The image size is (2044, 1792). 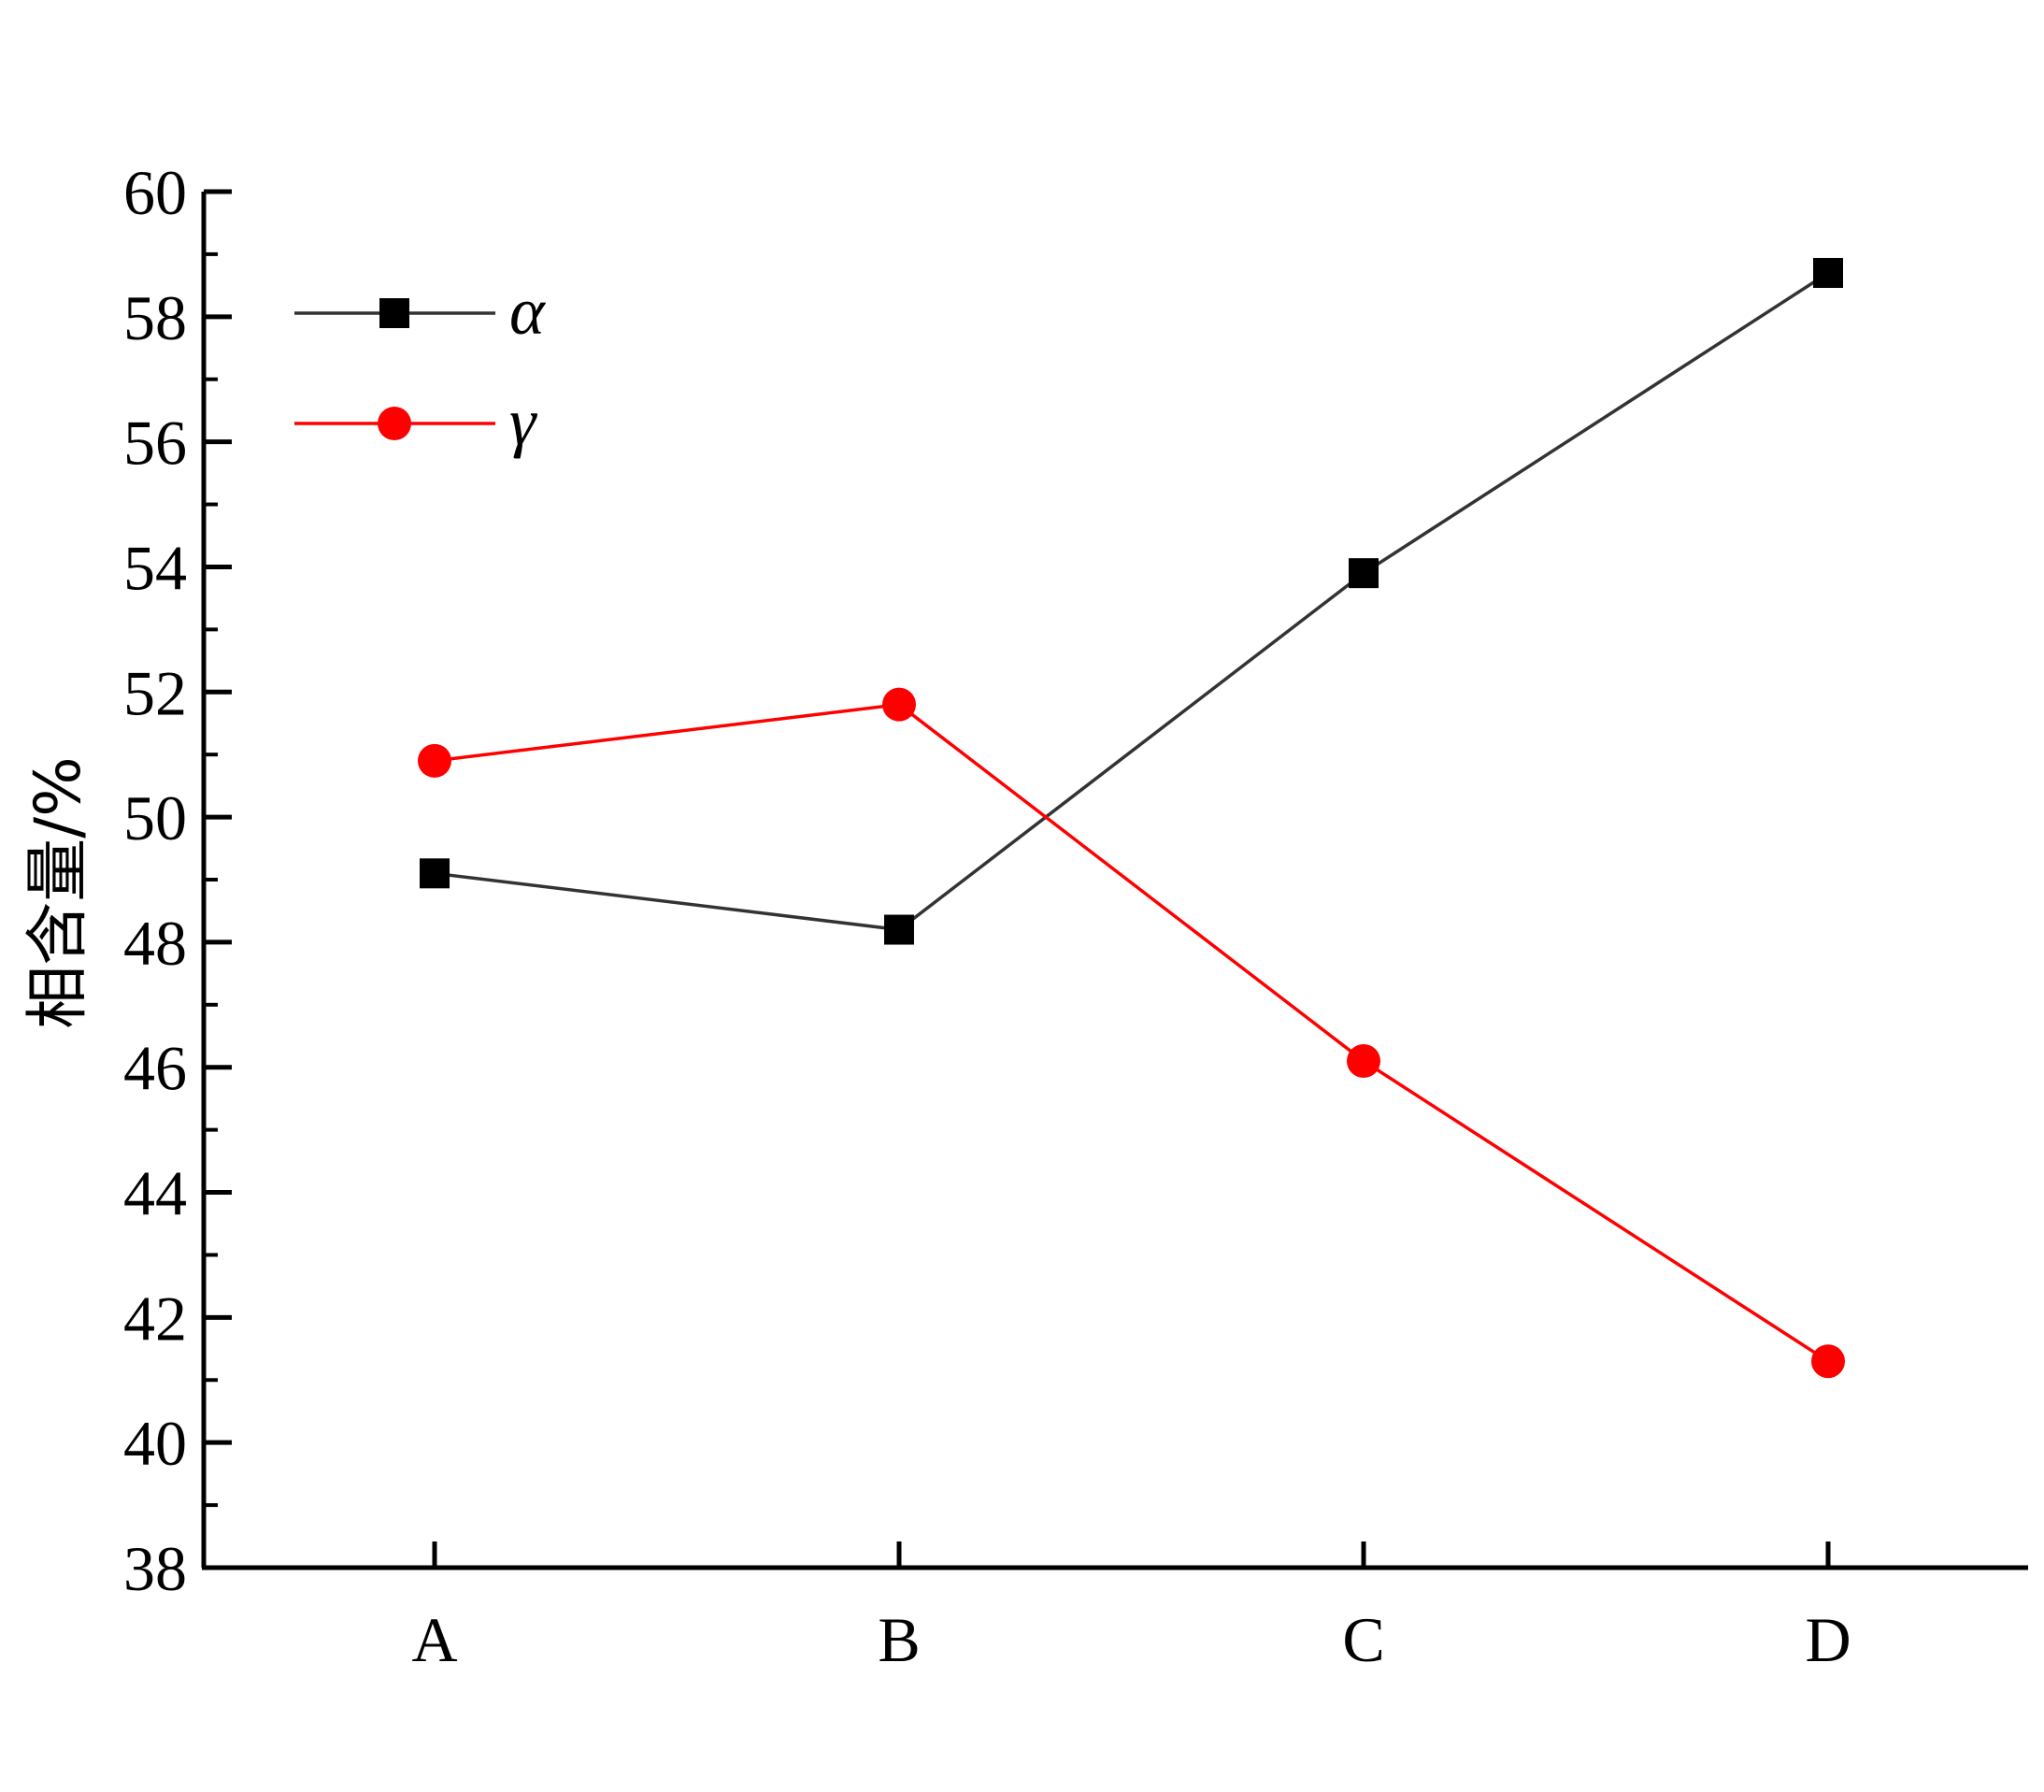 What do you see at coordinates (415, 421) in the screenshot?
I see `legend-item: γ` at bounding box center [415, 421].